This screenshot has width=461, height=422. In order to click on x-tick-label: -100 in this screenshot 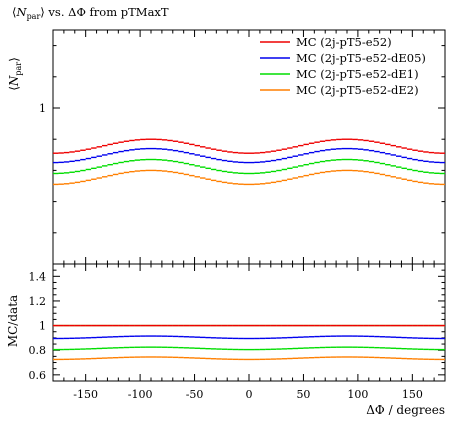, I will do `click(140, 394)`.